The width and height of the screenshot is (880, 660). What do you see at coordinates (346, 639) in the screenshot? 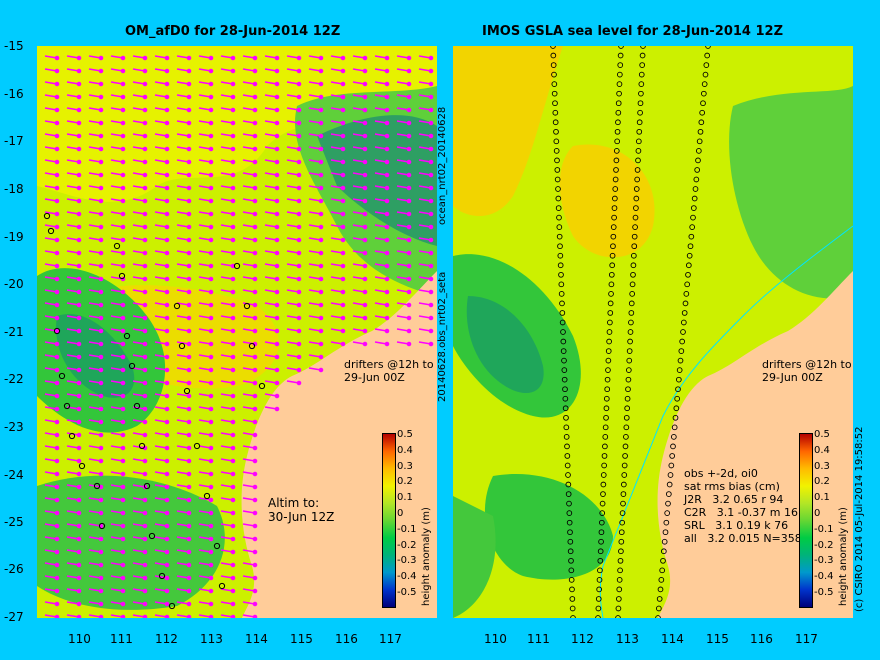
I see `x-tick: 116` at bounding box center [346, 639].